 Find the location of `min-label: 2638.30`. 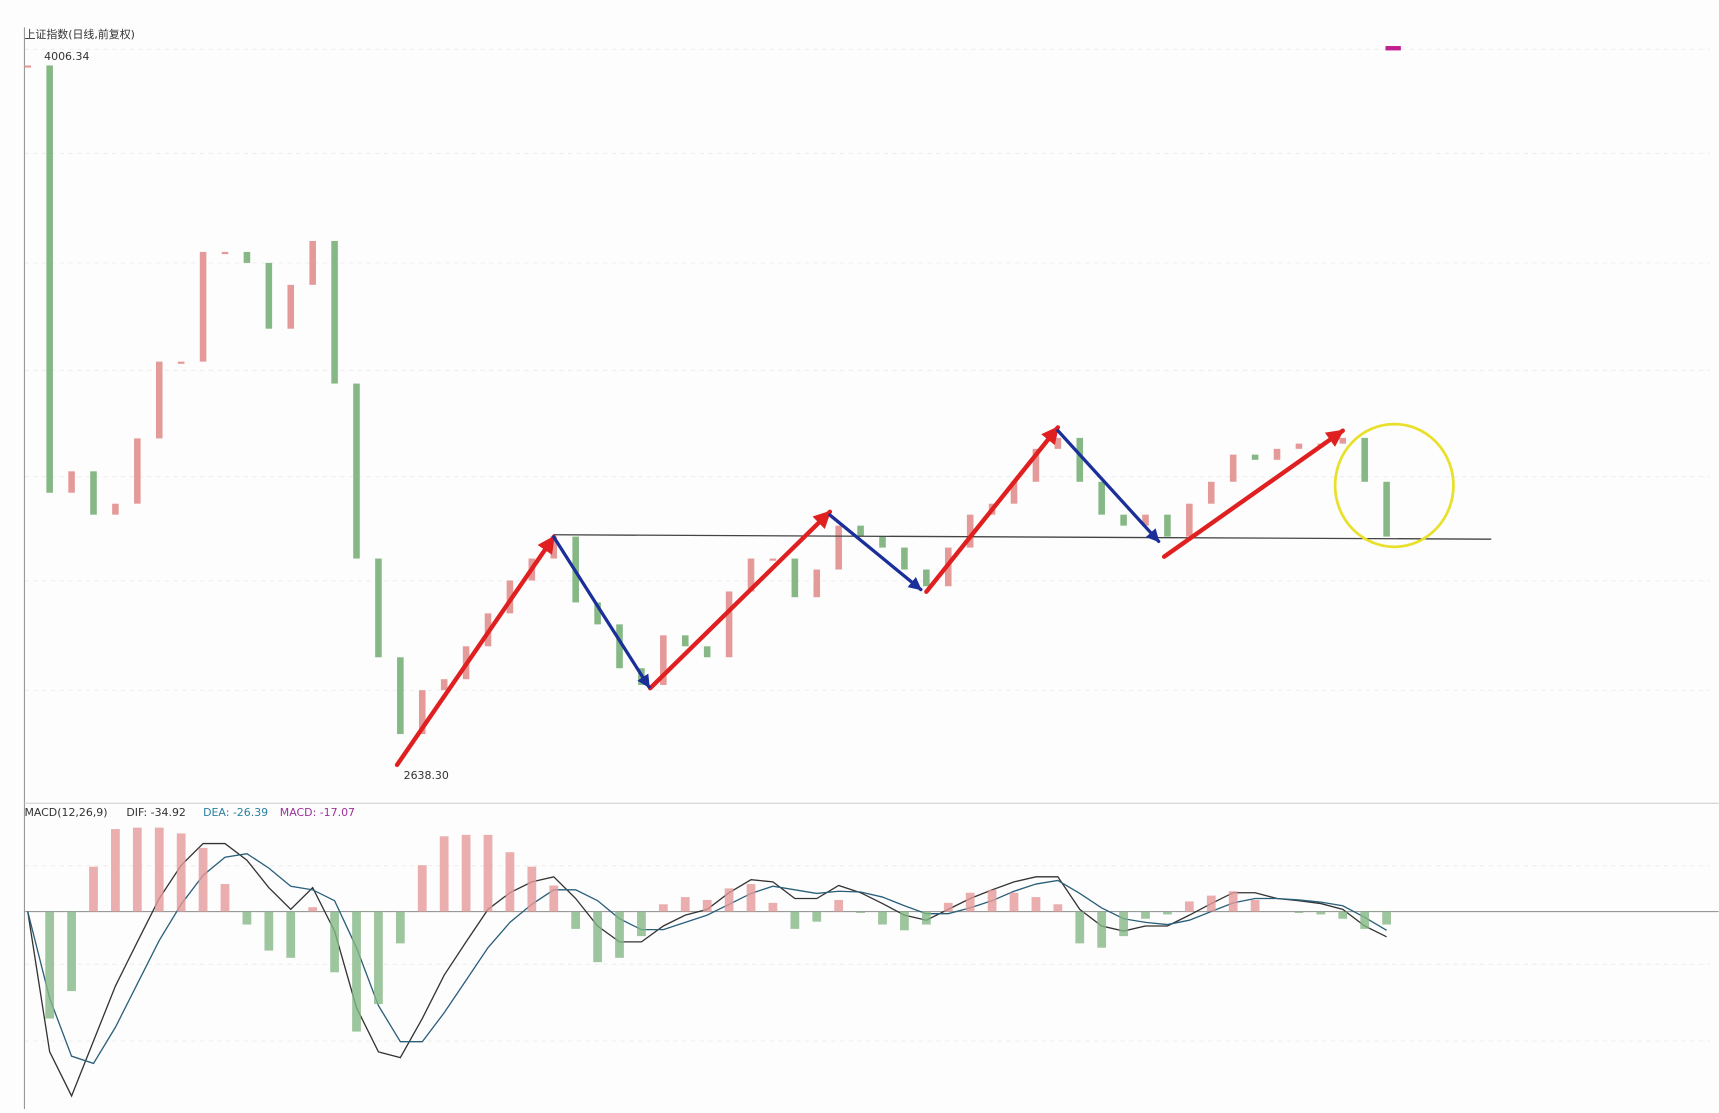

min-label: 2638.30 is located at coordinates (426, 775).